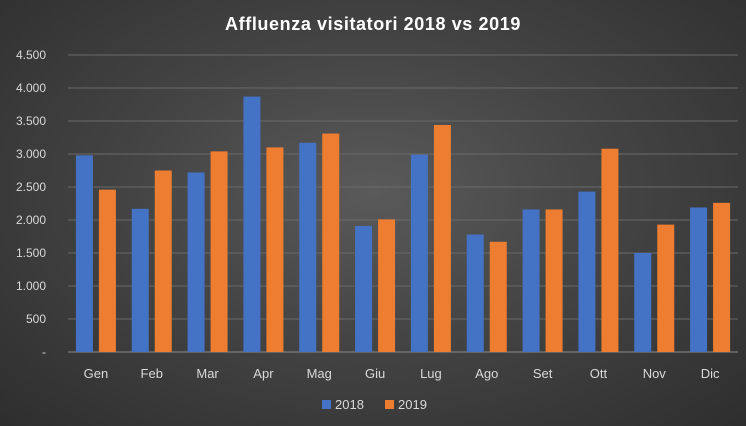 The image size is (746, 426). What do you see at coordinates (375, 373) in the screenshot?
I see `x-category-label: Giu` at bounding box center [375, 373].